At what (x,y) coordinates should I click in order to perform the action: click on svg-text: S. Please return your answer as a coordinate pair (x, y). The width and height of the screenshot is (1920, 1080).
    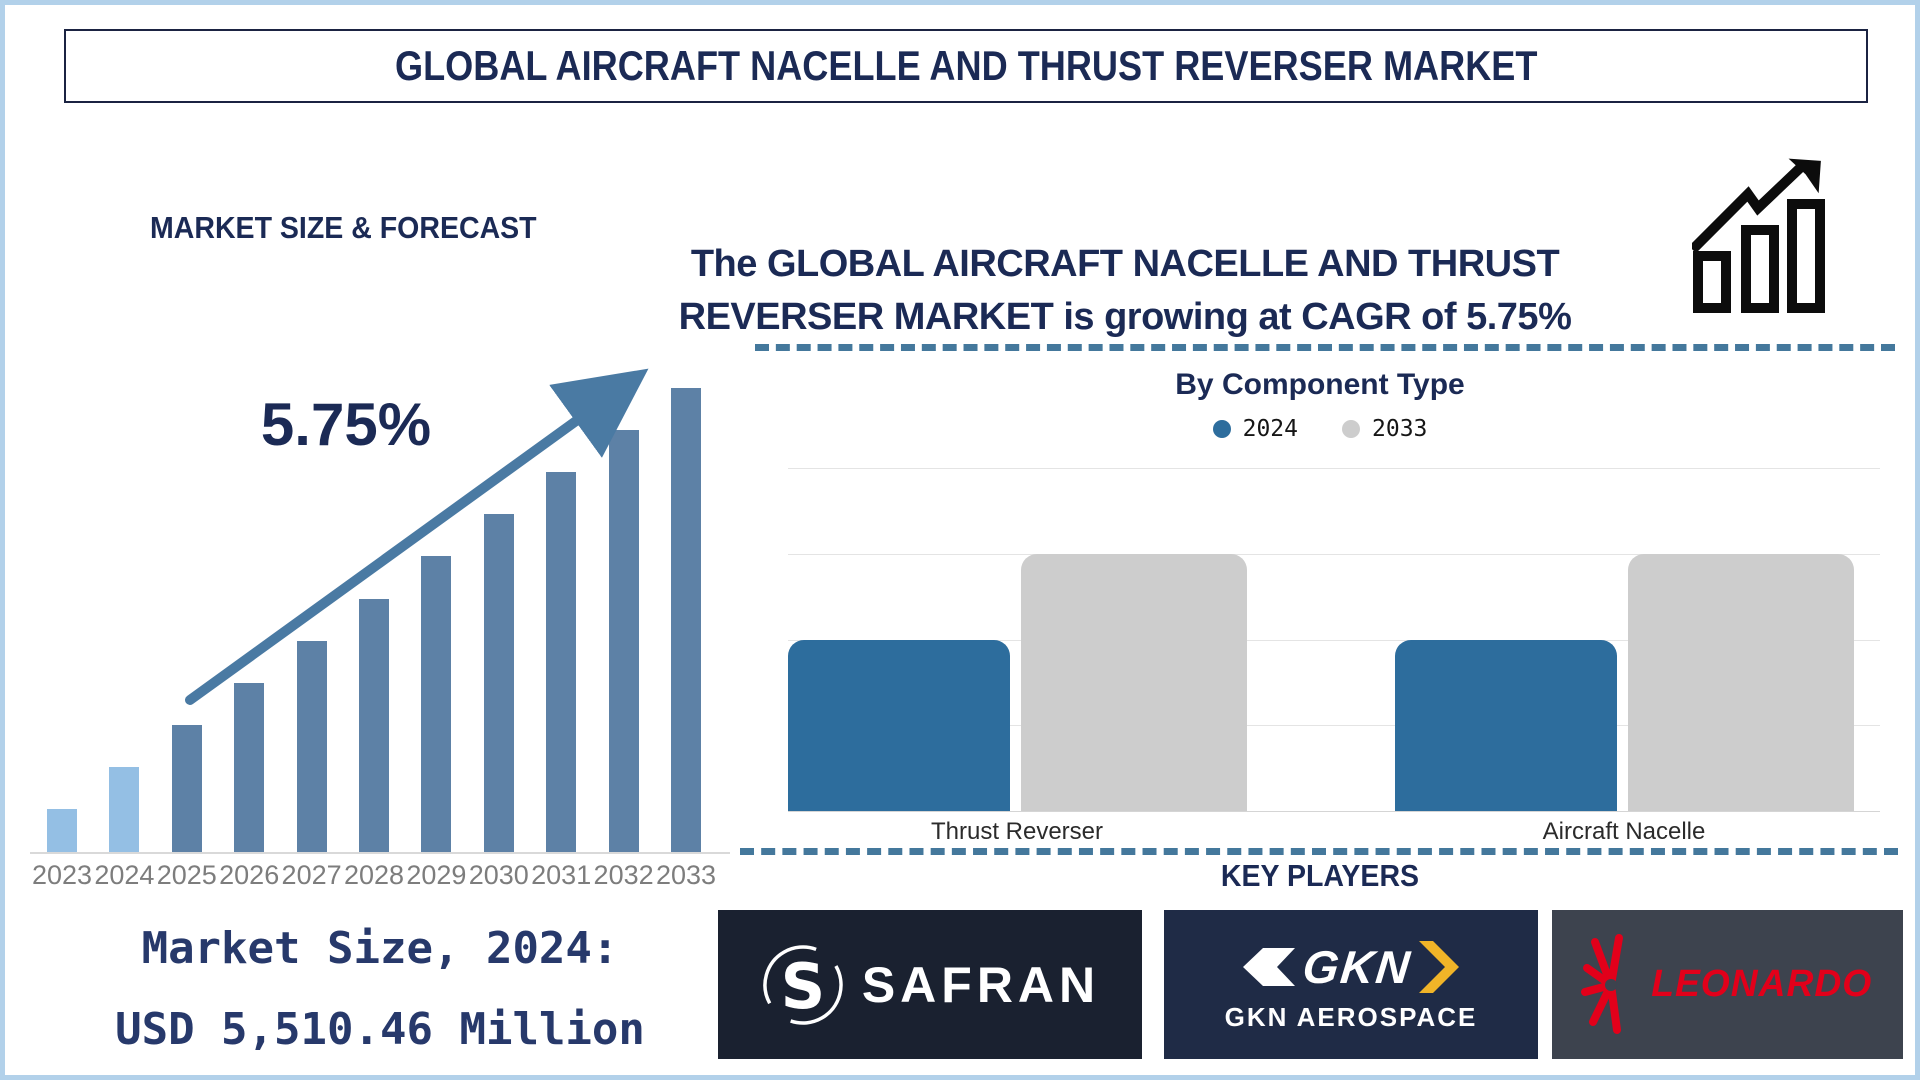
    Looking at the image, I should click on (803, 986).